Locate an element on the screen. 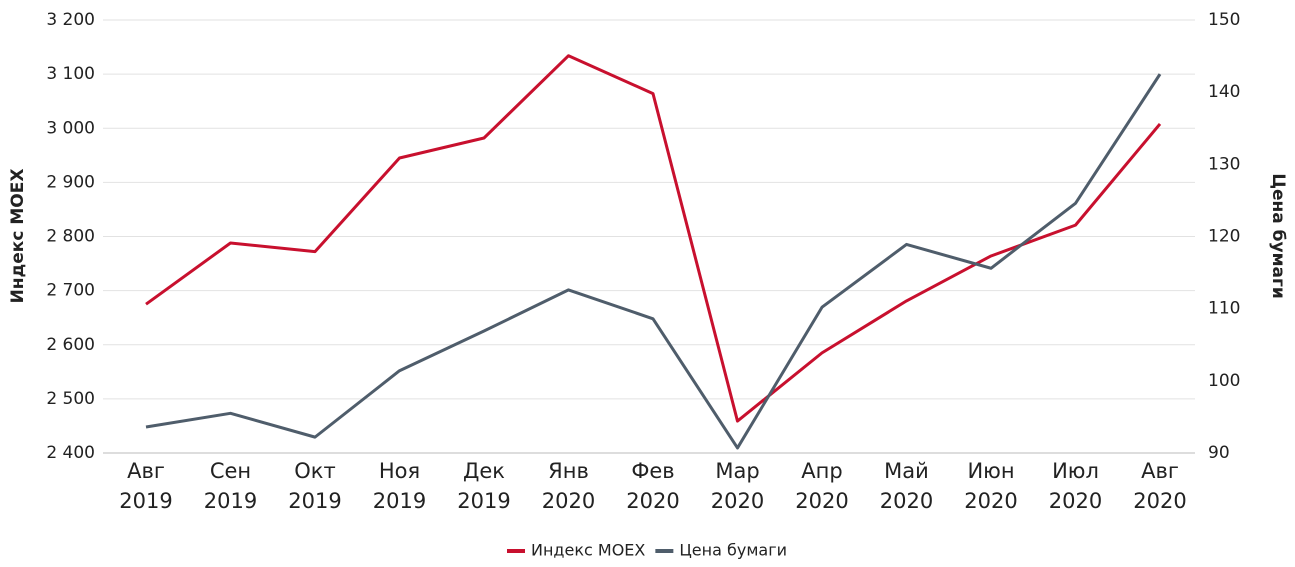 This screenshot has height=567, width=1295. y-tick-label: 2 500 is located at coordinates (70, 399).